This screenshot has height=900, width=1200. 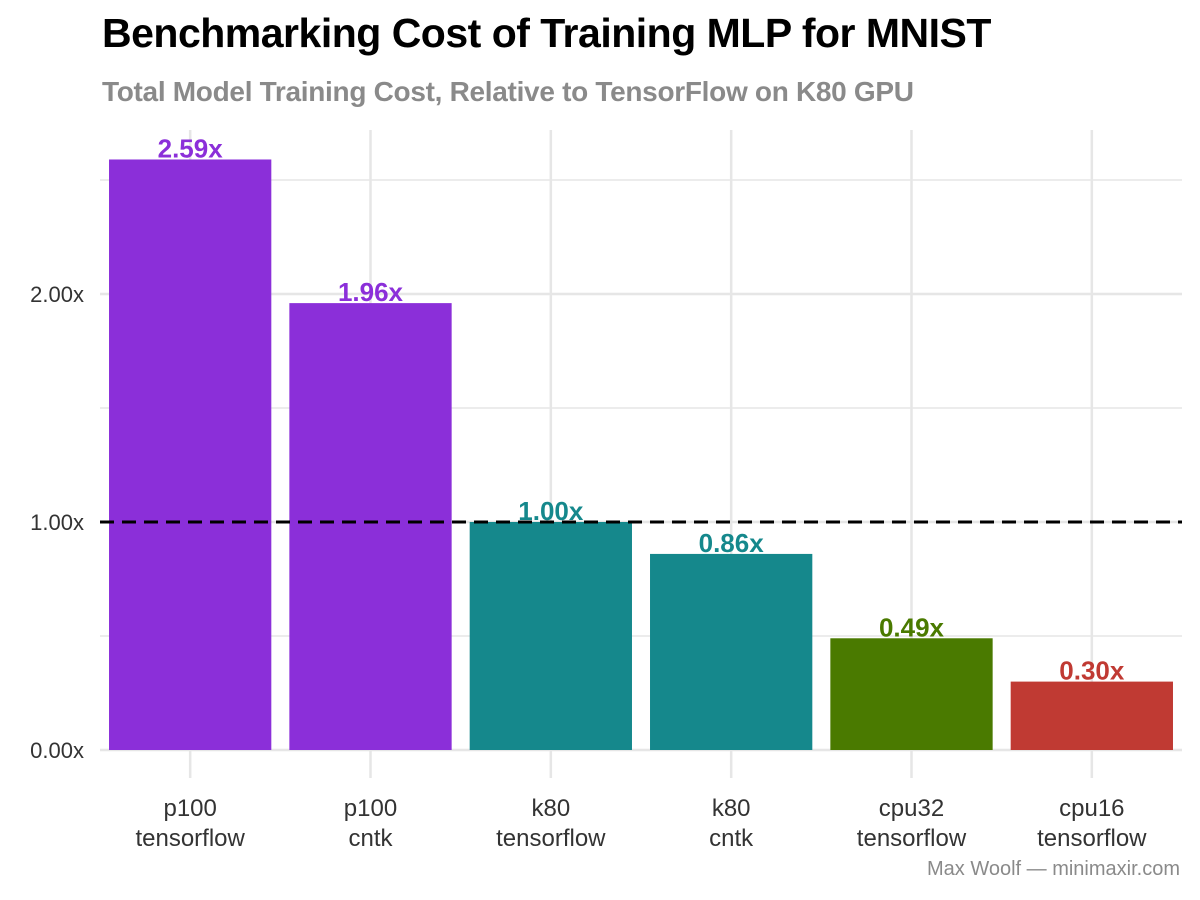 I want to click on data-label: 1.00x, so click(x=551, y=511).